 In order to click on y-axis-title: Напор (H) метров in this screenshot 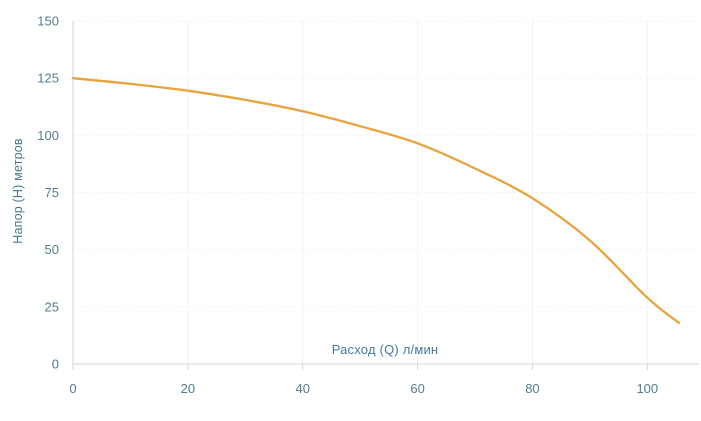, I will do `click(18, 191)`.